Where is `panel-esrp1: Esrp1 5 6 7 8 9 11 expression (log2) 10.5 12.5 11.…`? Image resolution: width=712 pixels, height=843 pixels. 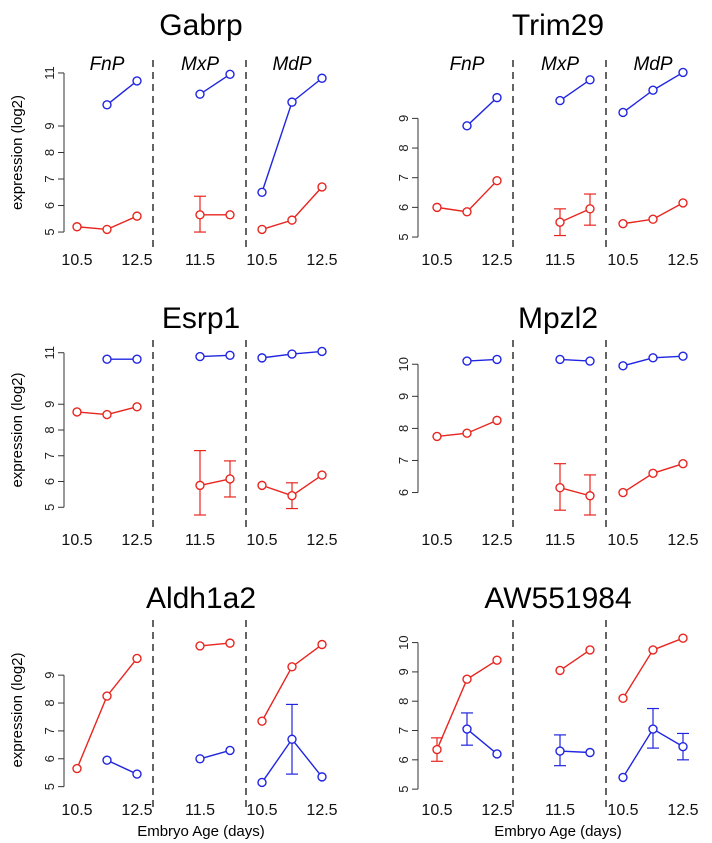
panel-esrp1: Esrp1 5 6 7 8 9 11 expression (log2) 10.5 12.5 11.… is located at coordinates (173, 425).